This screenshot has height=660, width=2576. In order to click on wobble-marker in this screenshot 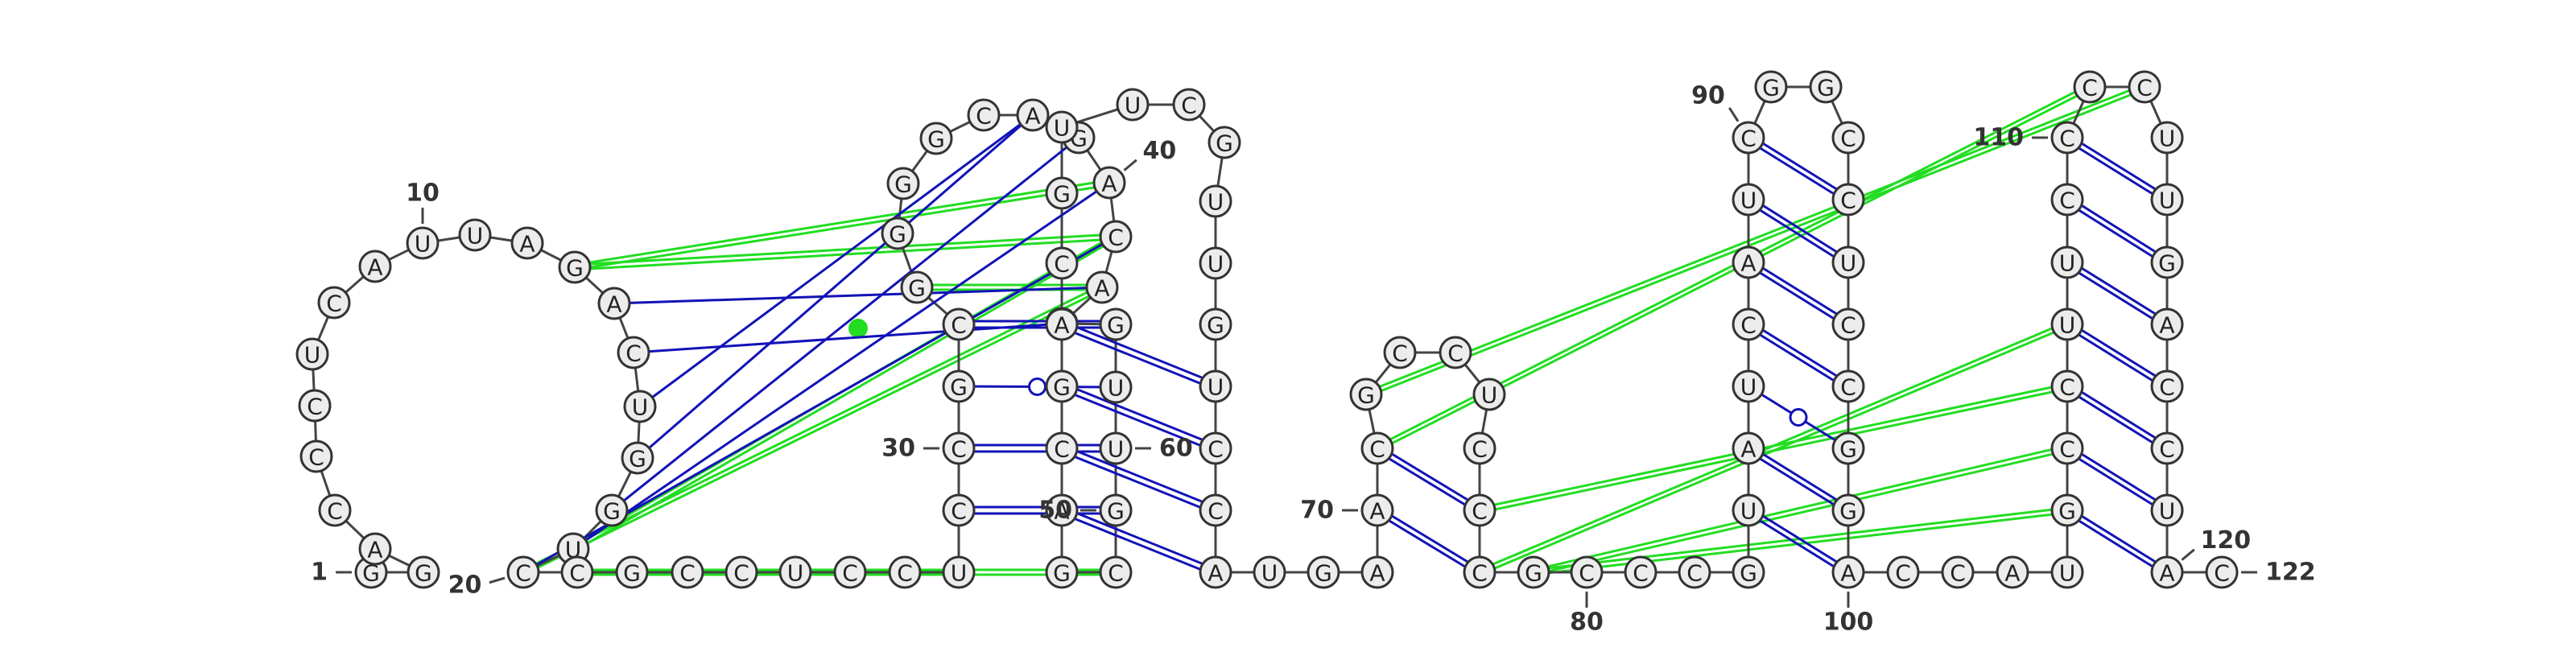, I will do `click(1798, 418)`.